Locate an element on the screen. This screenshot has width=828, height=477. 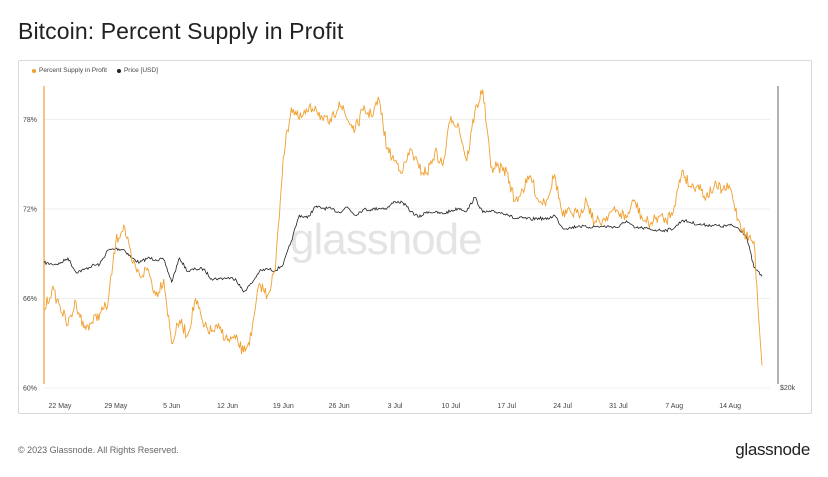
y-tick-label: 66% is located at coordinates (30, 299).